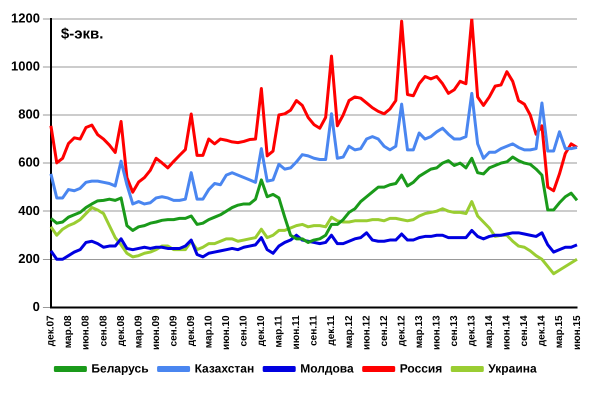 This screenshot has width=600, height=393. Describe the element at coordinates (349, 331) in the screenshot. I see `x-tick-label: мар.12` at that location.